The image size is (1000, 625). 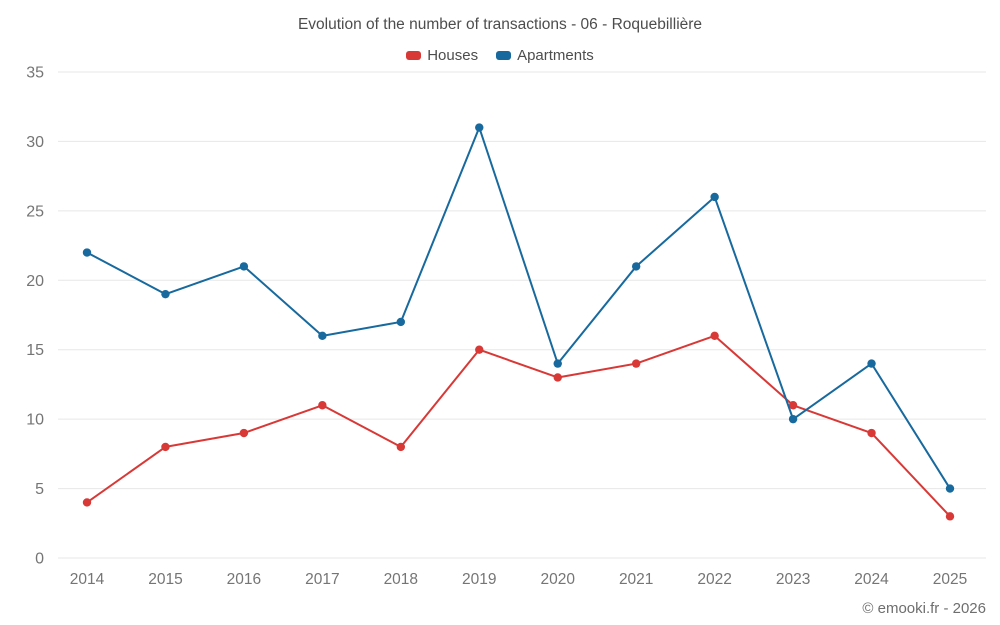 I want to click on data-point-houses-2024, so click(x=871, y=433).